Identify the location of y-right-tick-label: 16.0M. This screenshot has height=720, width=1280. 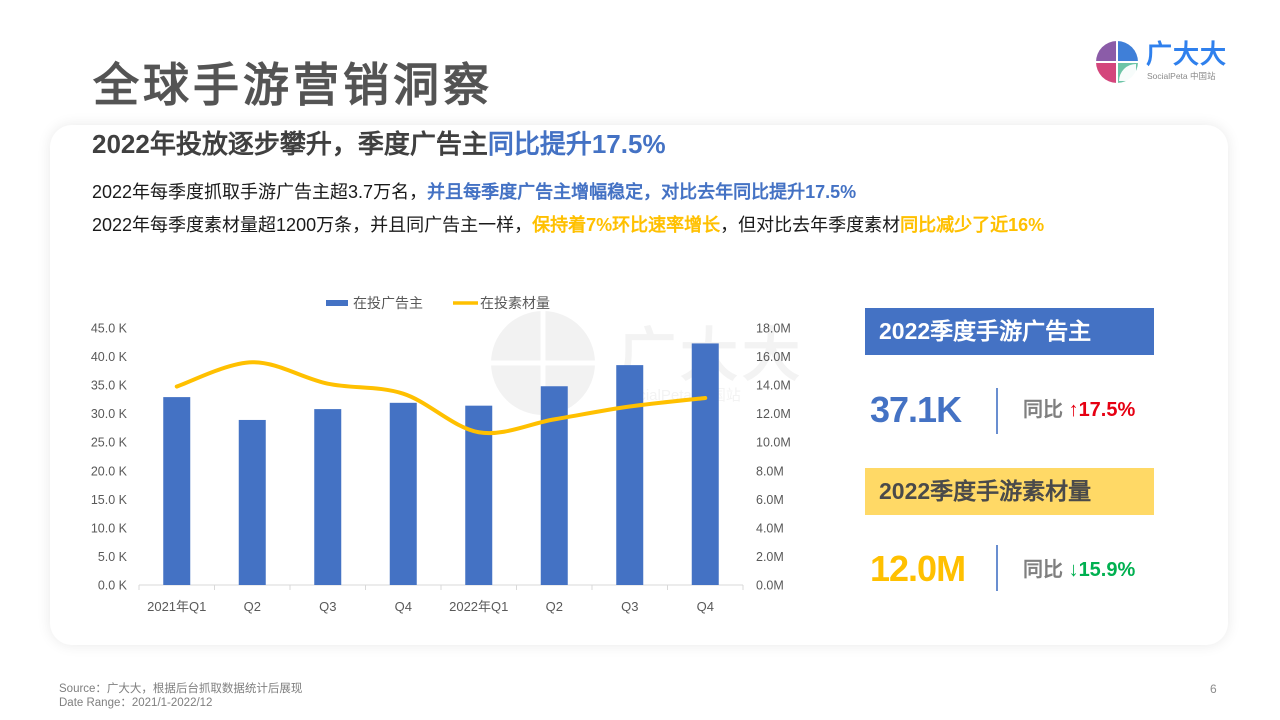
(773, 357).